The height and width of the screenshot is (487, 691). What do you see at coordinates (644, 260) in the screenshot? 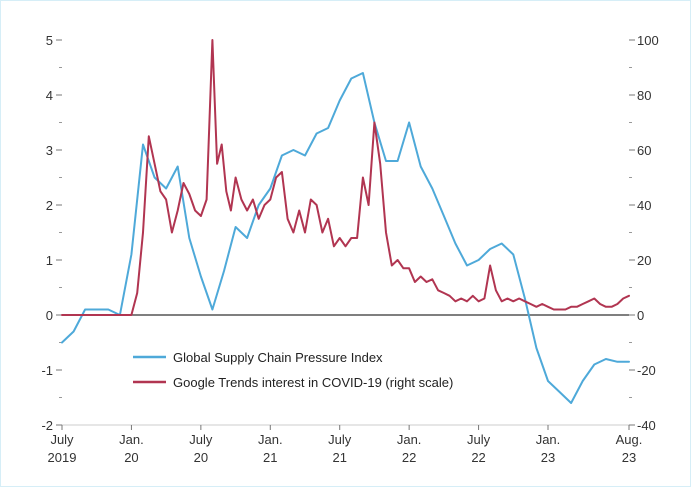
I see `right-tick-label: 20` at bounding box center [644, 260].